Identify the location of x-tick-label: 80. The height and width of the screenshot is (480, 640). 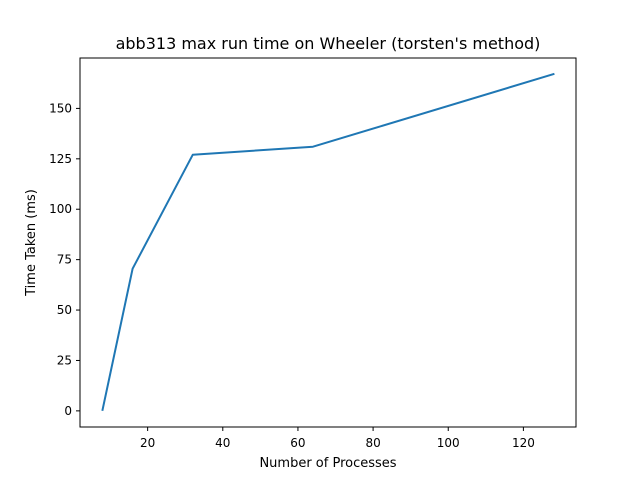
(372, 443).